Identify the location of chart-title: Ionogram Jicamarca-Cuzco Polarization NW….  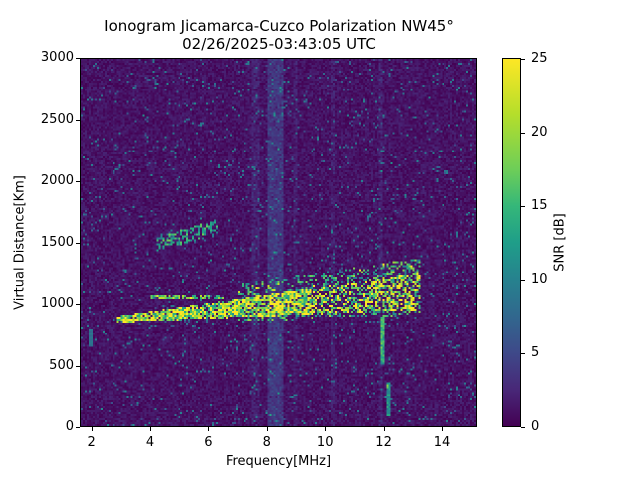
(279, 26).